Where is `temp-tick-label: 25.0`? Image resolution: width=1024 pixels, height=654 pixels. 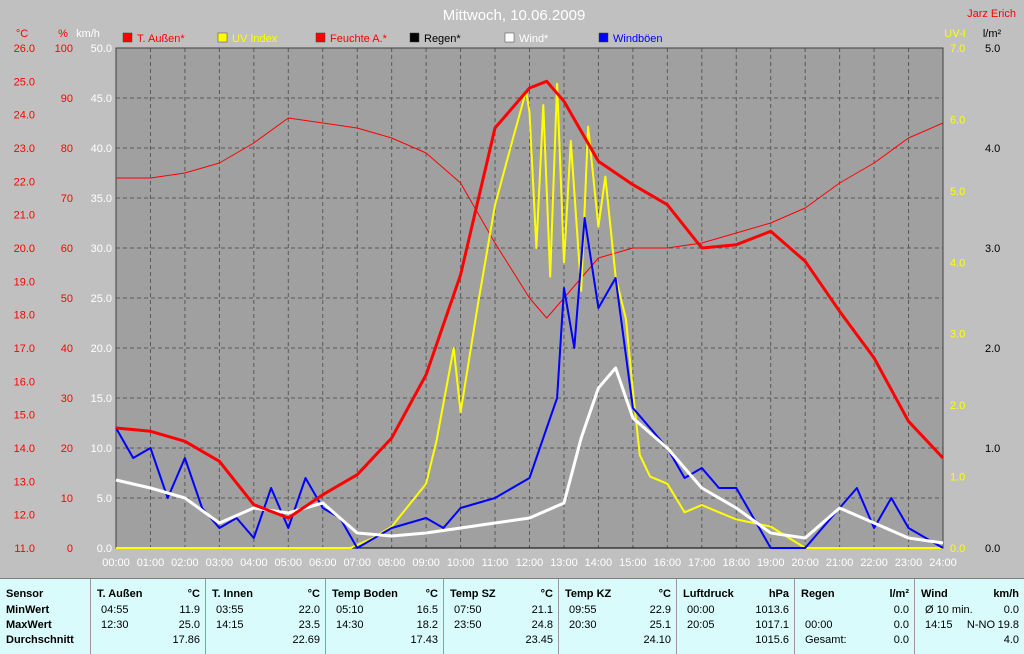 temp-tick-label: 25.0 is located at coordinates (24, 82).